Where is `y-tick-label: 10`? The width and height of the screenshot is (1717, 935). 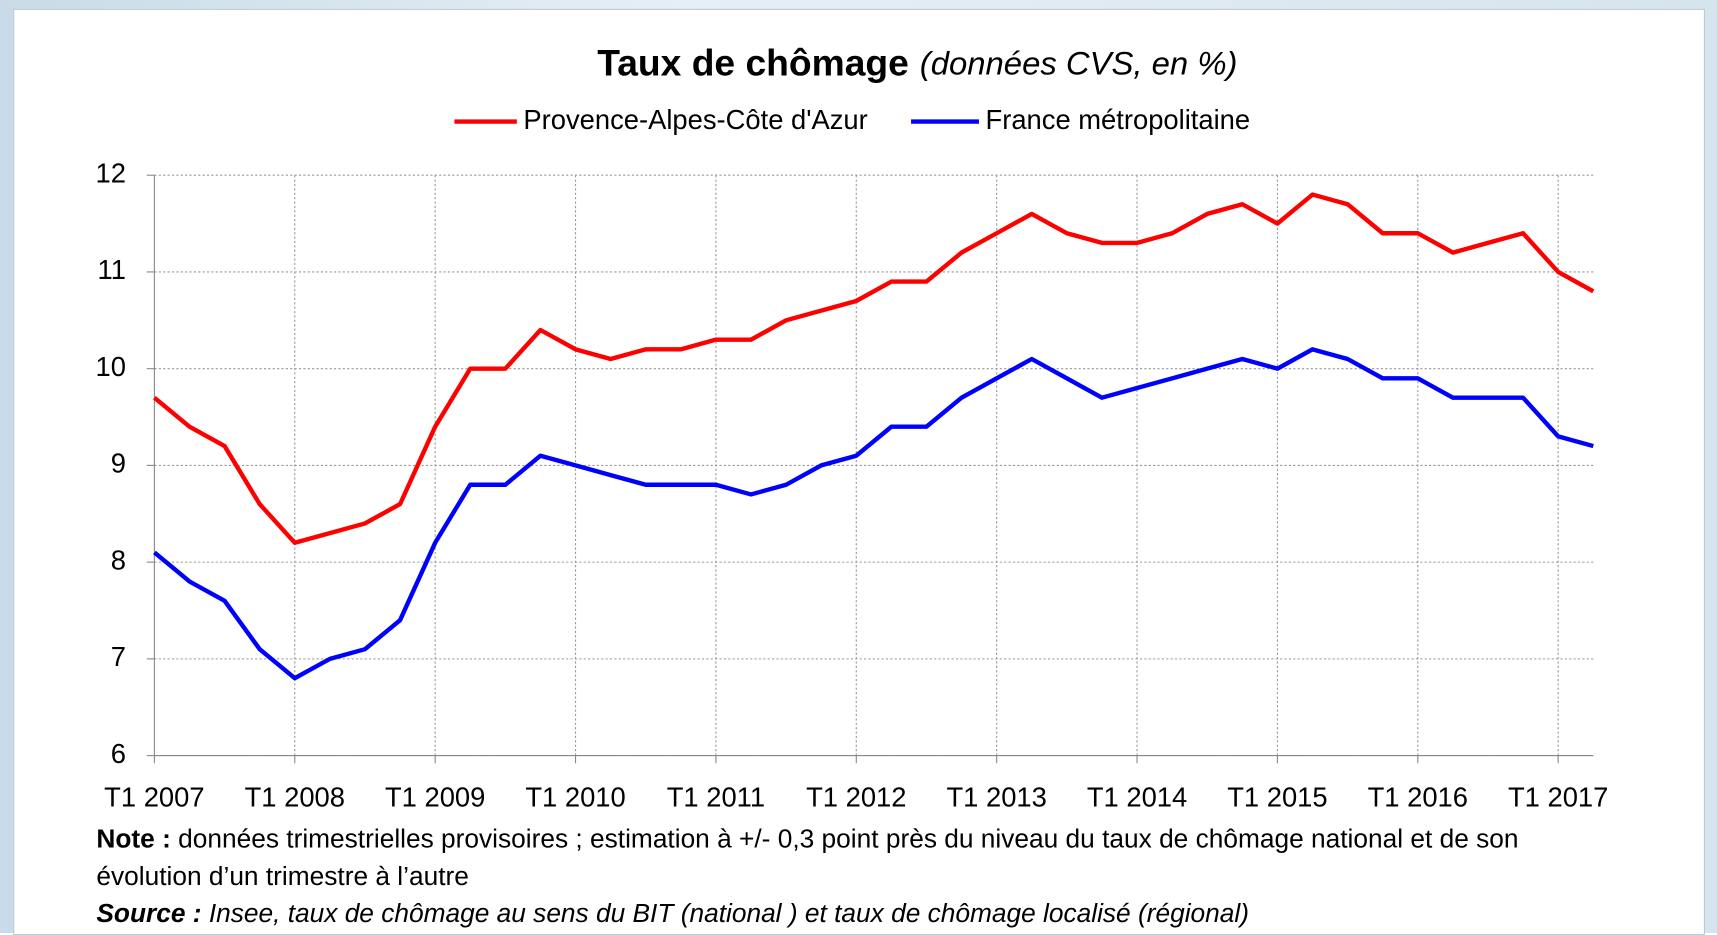
y-tick-label: 10 is located at coordinates (110, 366).